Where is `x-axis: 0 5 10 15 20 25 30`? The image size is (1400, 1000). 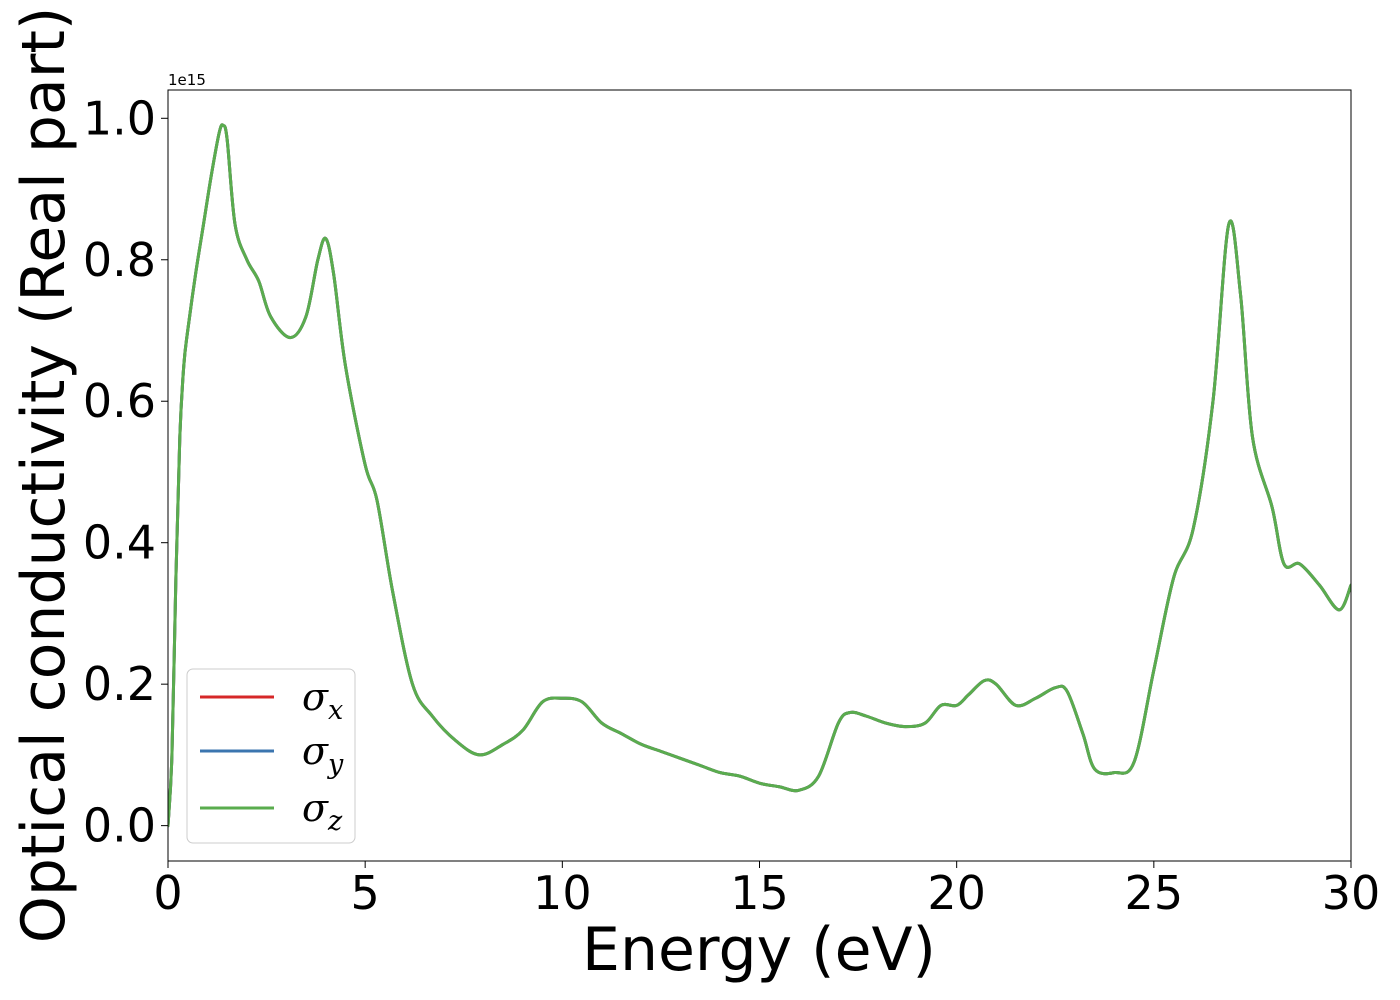 x-axis: 0 5 10 15 20 25 30 is located at coordinates (766, 890).